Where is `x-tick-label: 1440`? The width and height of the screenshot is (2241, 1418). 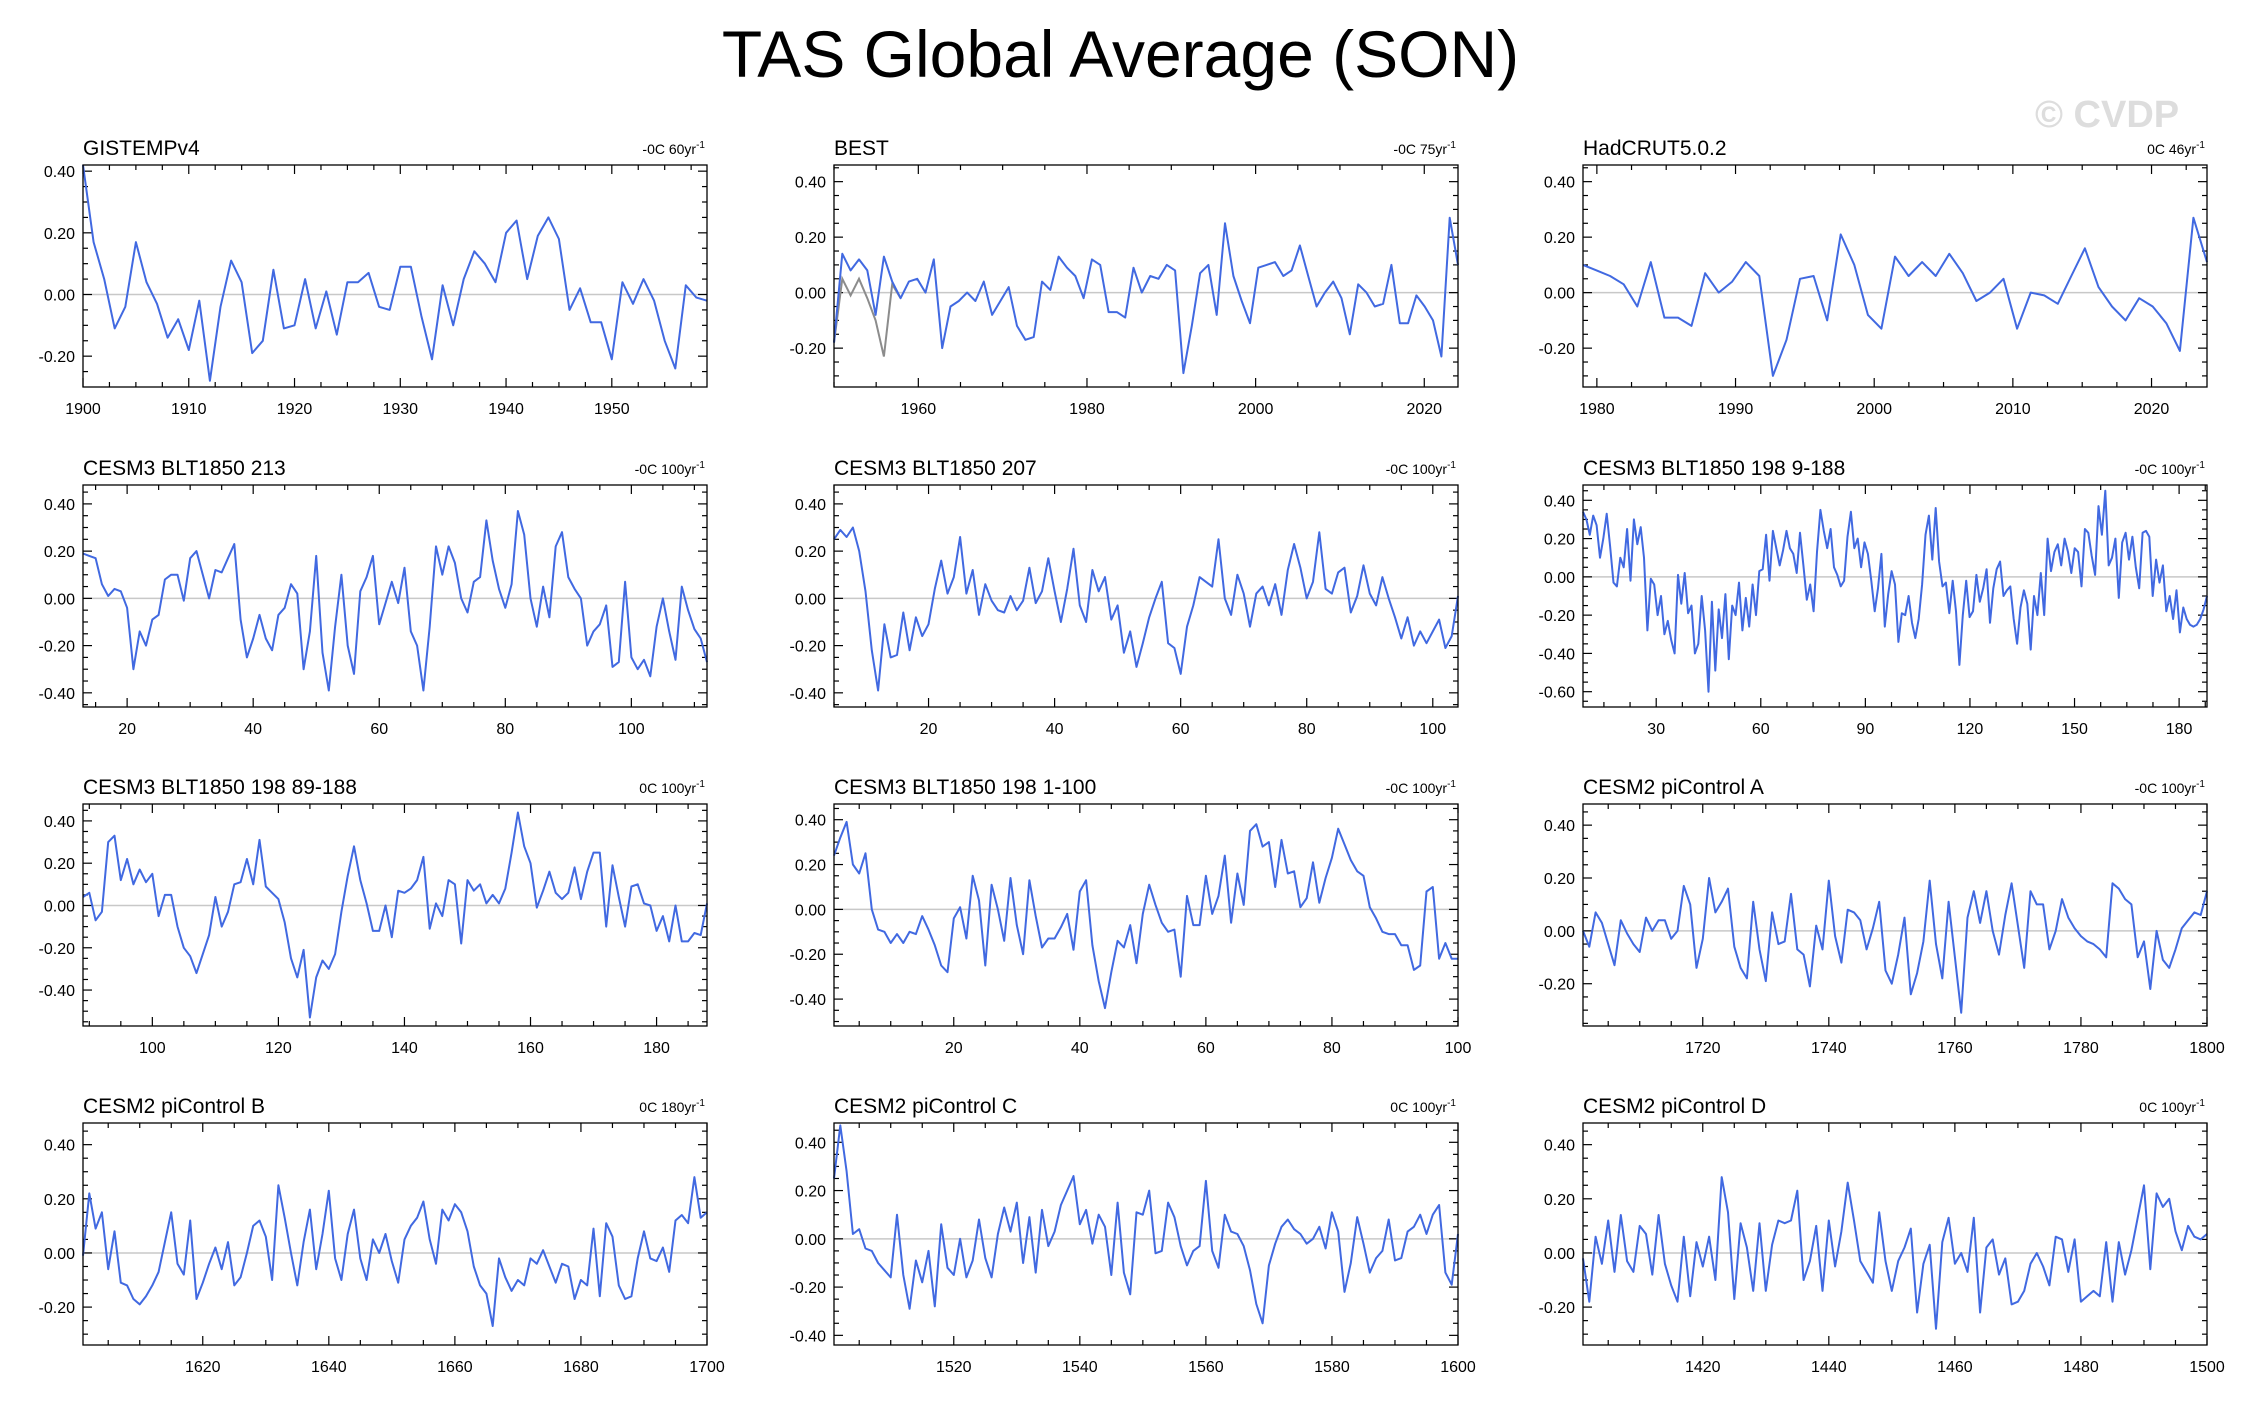
x-tick-label: 1440 is located at coordinates (1829, 1367).